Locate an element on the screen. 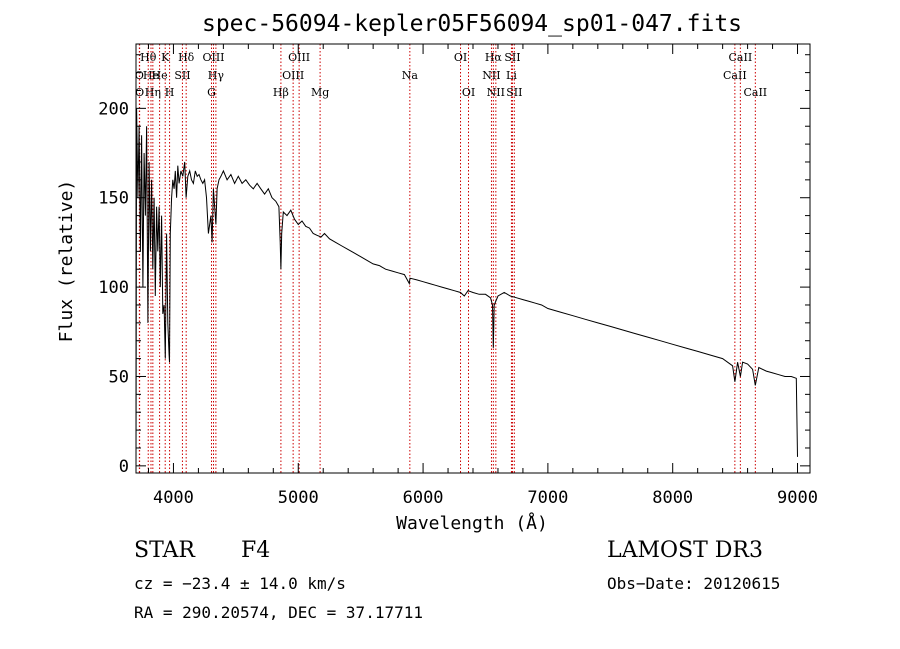 This screenshot has width=900, height=649. x-tick-label: 7000 is located at coordinates (547, 498).